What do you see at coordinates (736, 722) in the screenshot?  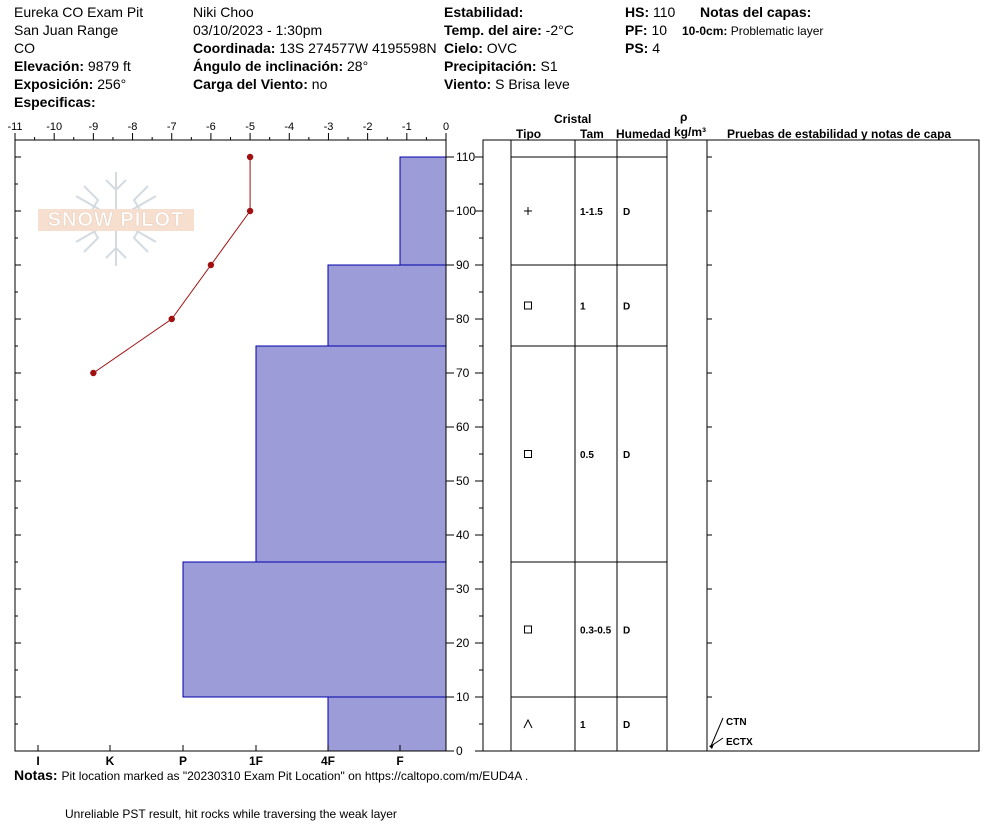 I see `test-label-ctn: CTN` at bounding box center [736, 722].